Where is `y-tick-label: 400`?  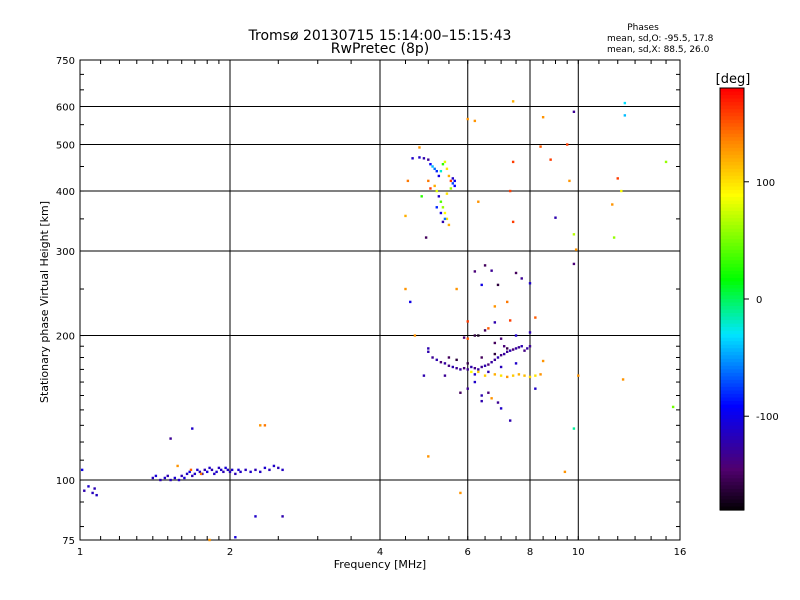
y-tick-label: 400 is located at coordinates (65, 192).